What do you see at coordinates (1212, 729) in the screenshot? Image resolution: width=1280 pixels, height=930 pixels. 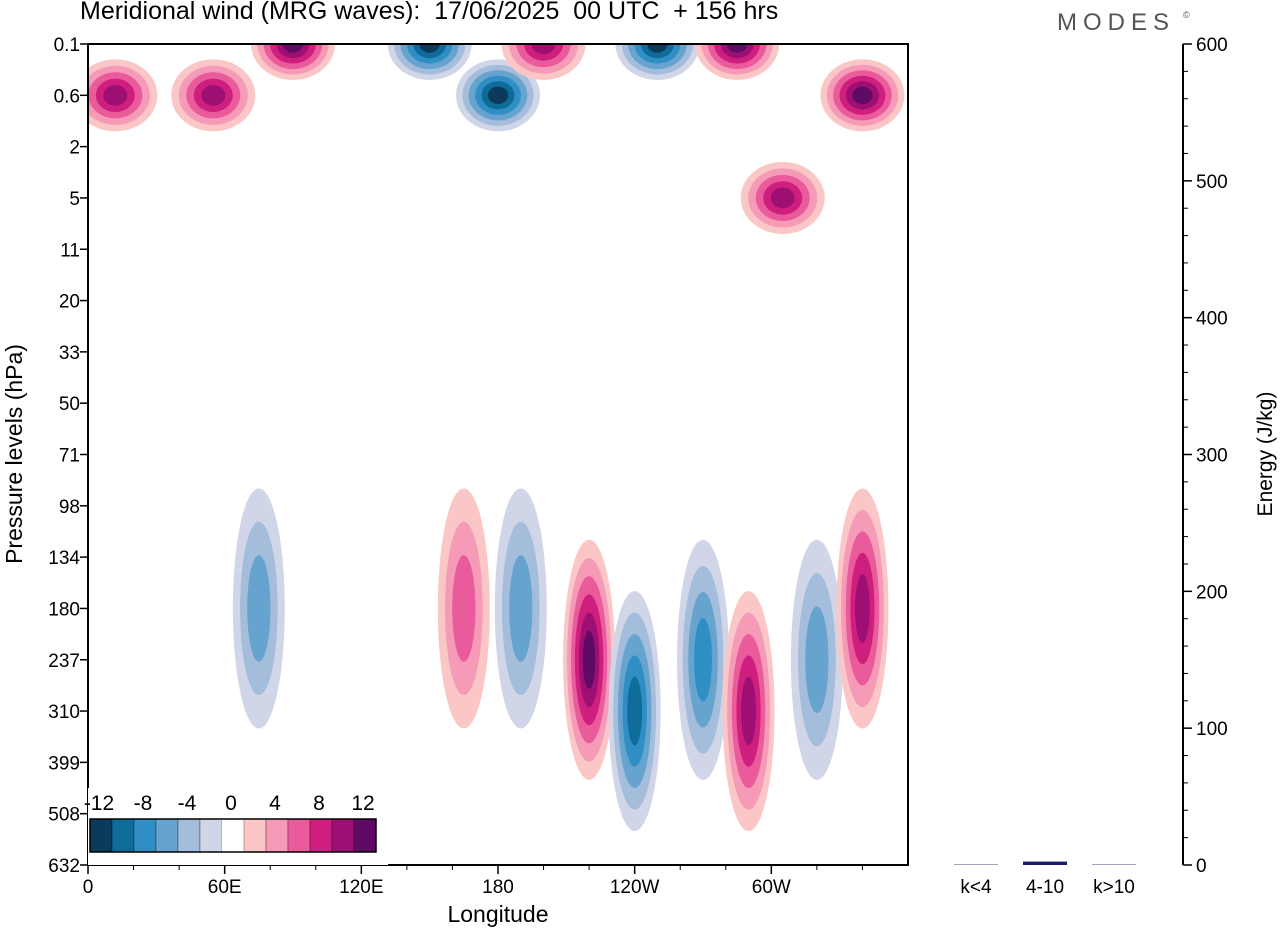 I see `energy-tick-label: 100` at bounding box center [1212, 729].